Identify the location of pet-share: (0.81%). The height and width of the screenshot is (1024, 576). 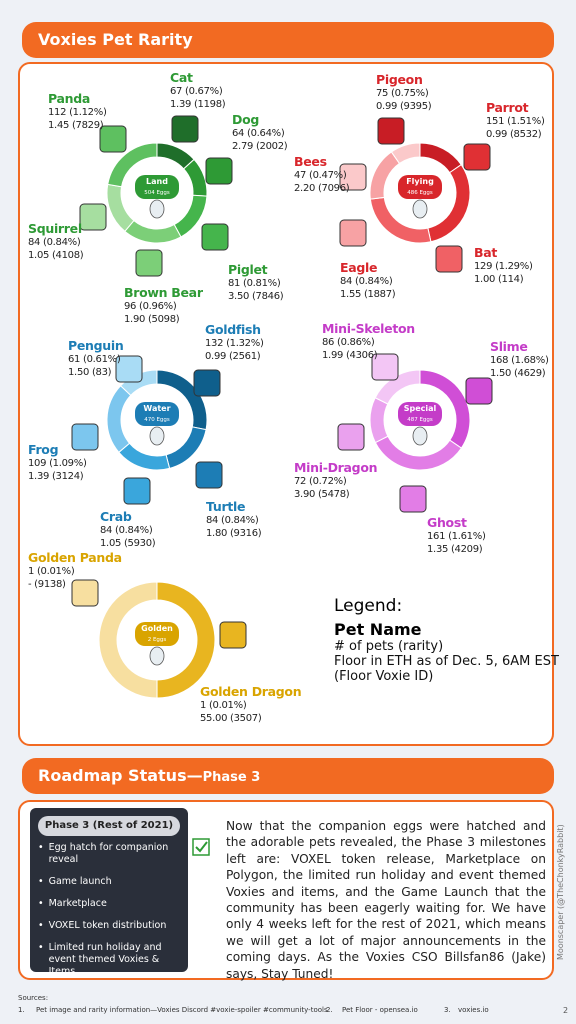
(262, 283).